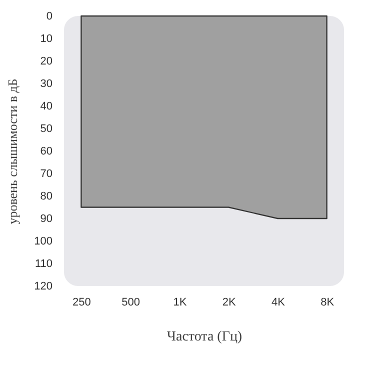 The image size is (367, 367). I want to click on y-tick-label: 40, so click(46, 106).